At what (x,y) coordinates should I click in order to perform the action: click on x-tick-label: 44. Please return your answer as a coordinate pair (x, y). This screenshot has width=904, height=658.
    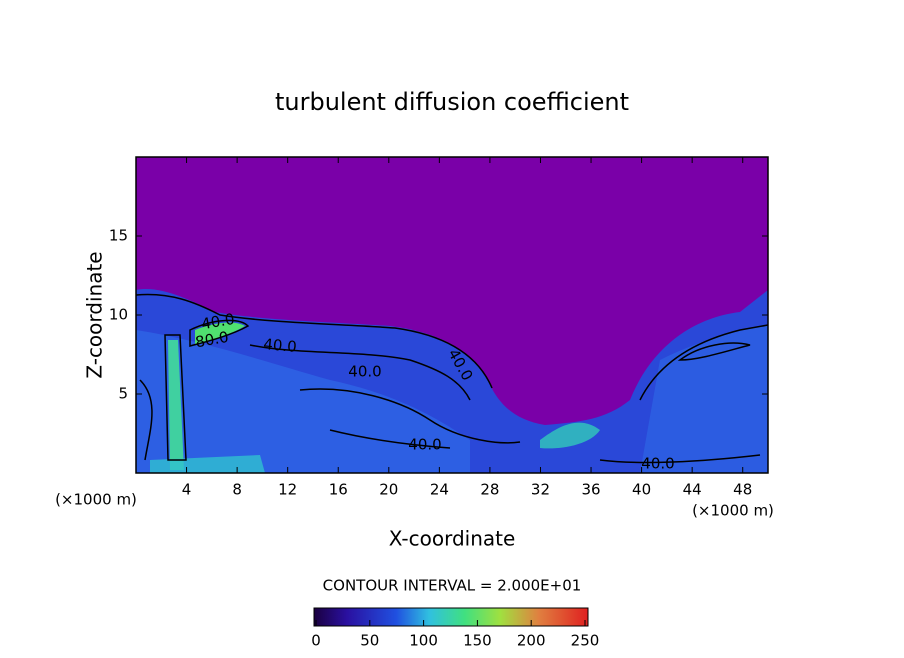
    Looking at the image, I should click on (692, 490).